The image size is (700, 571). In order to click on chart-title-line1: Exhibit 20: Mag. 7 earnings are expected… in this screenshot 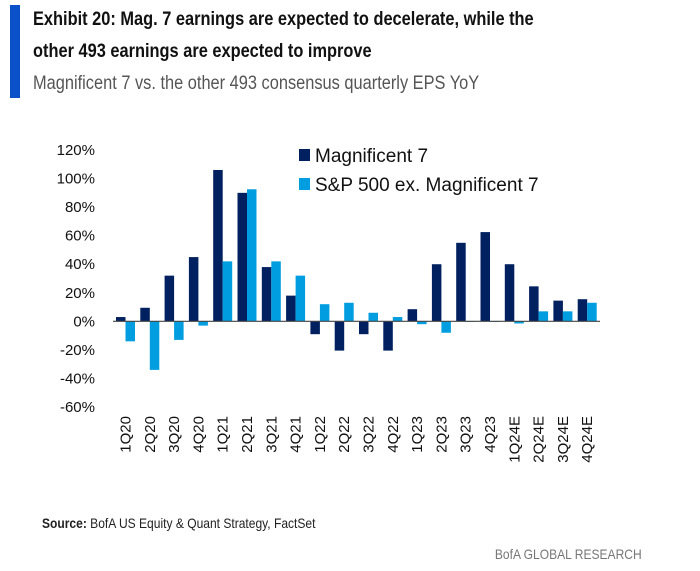, I will do `click(283, 19)`.